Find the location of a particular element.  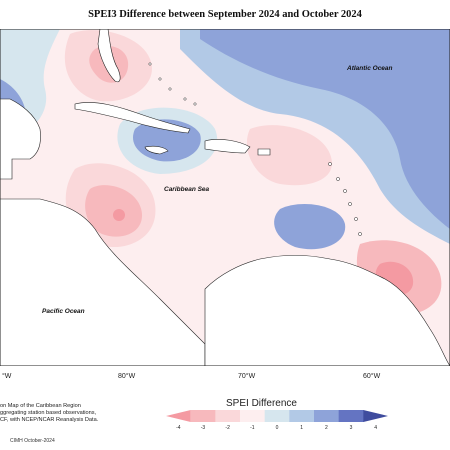

caribbean-sea-label: Caribbean Sea is located at coordinates (187, 189).